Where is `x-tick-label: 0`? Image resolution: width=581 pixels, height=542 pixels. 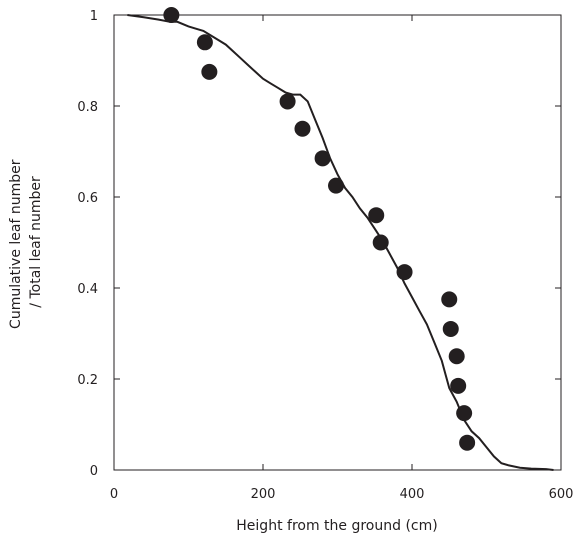 x-tick-label: 0 is located at coordinates (114, 494).